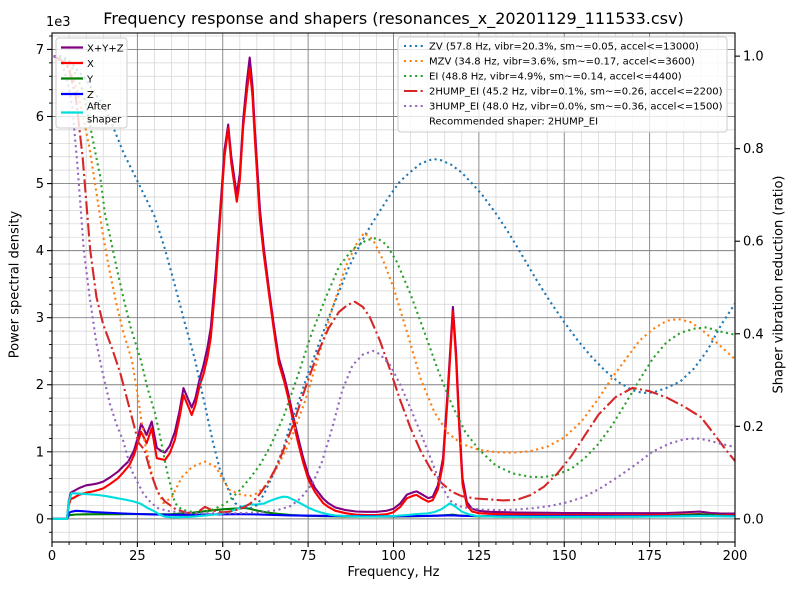 The width and height of the screenshot is (800, 600). What do you see at coordinates (753, 427) in the screenshot?
I see `y-right-tick-label: 0.2` at bounding box center [753, 427].